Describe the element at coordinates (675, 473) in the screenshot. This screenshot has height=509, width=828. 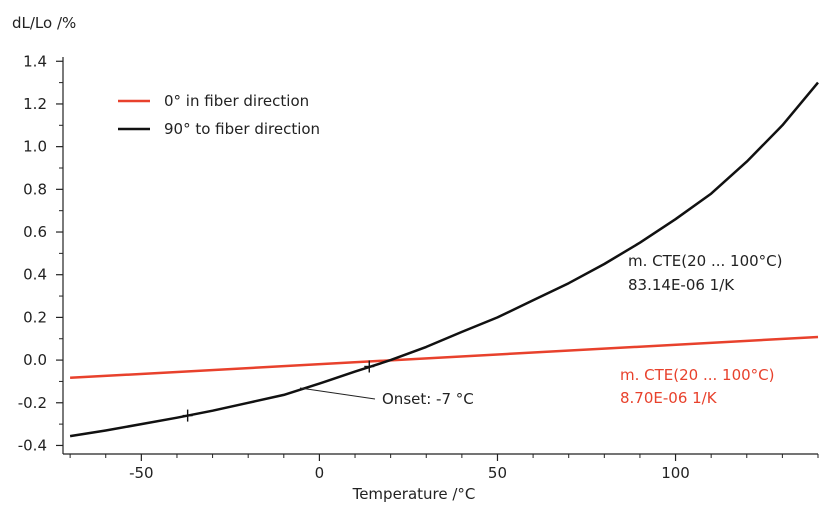
I see `x-tick-label: 100` at that location.